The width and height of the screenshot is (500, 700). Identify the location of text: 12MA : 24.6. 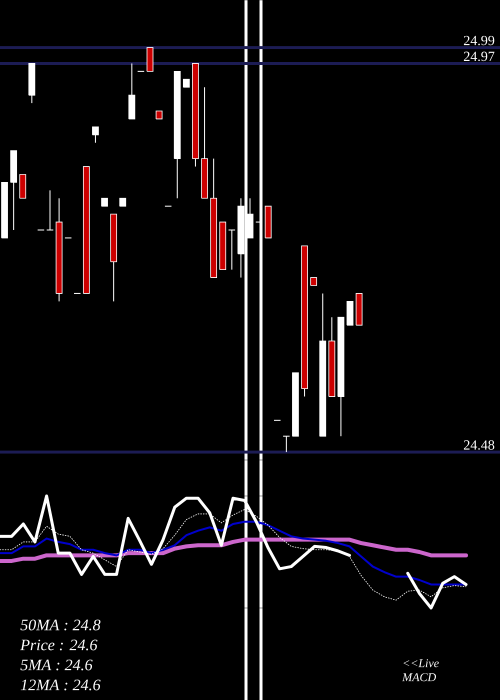
(60, 685).